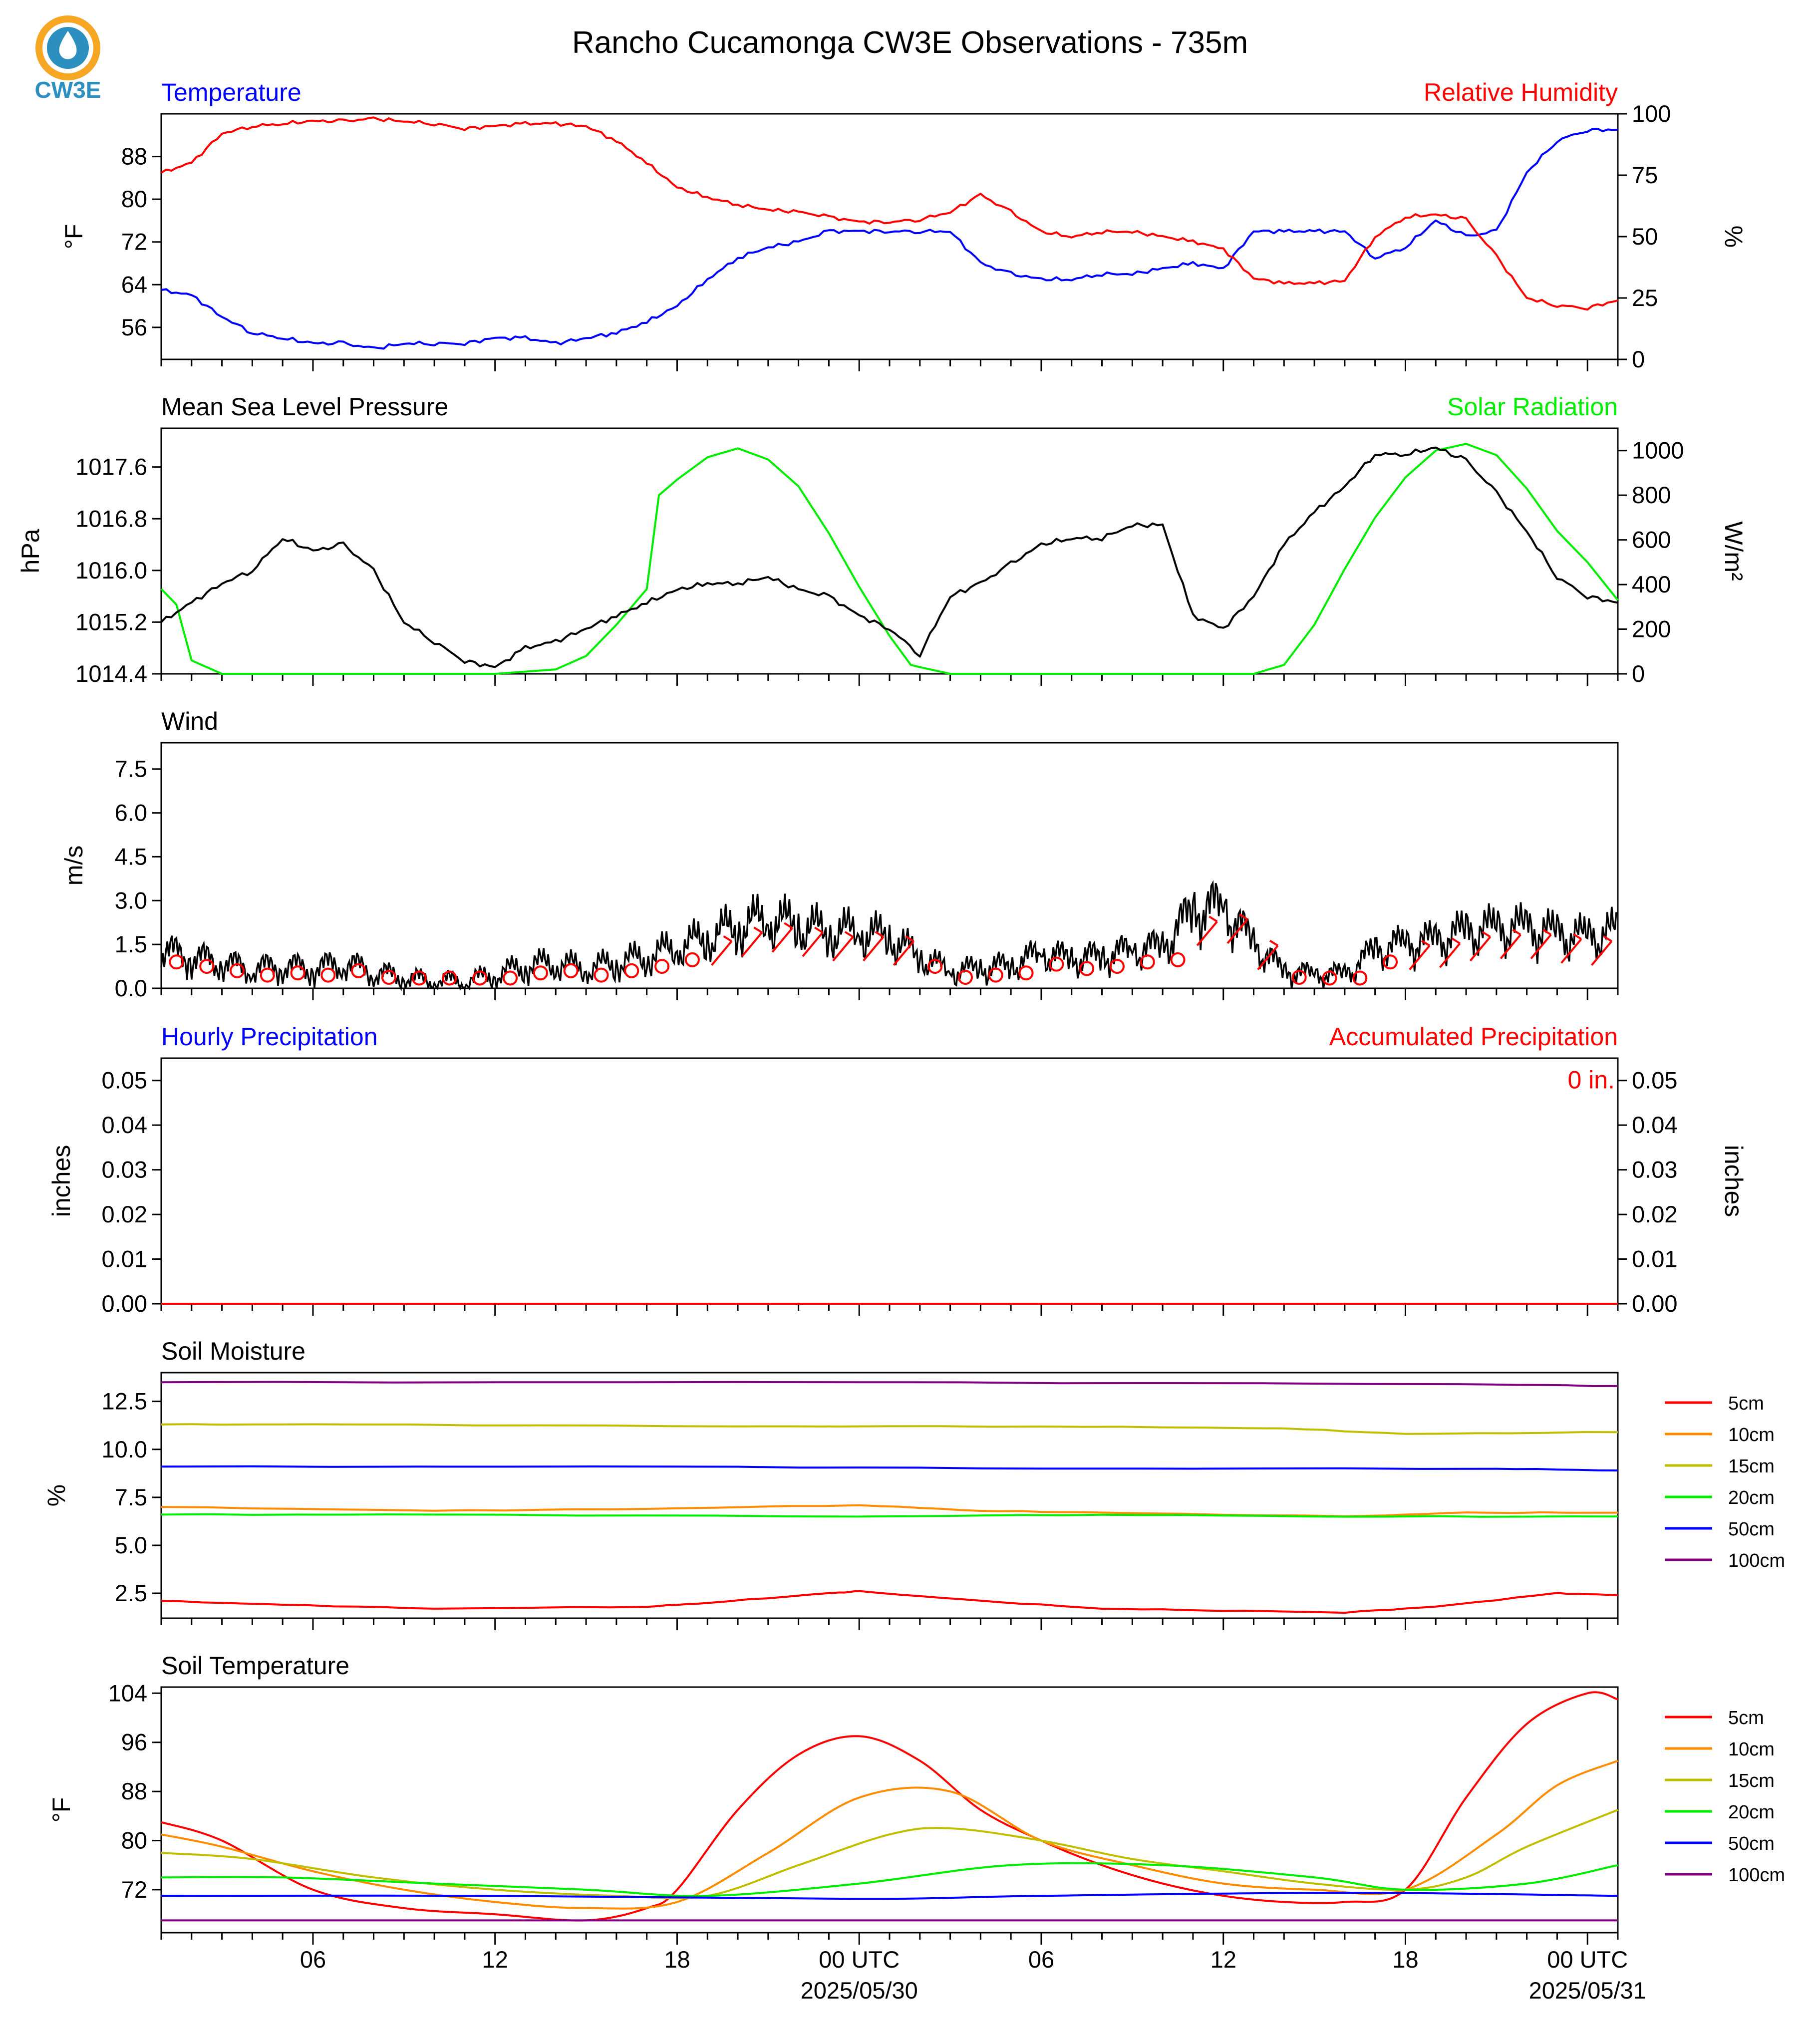  What do you see at coordinates (859, 1959) in the screenshot?
I see `x-tick-label: 00 UTC` at bounding box center [859, 1959].